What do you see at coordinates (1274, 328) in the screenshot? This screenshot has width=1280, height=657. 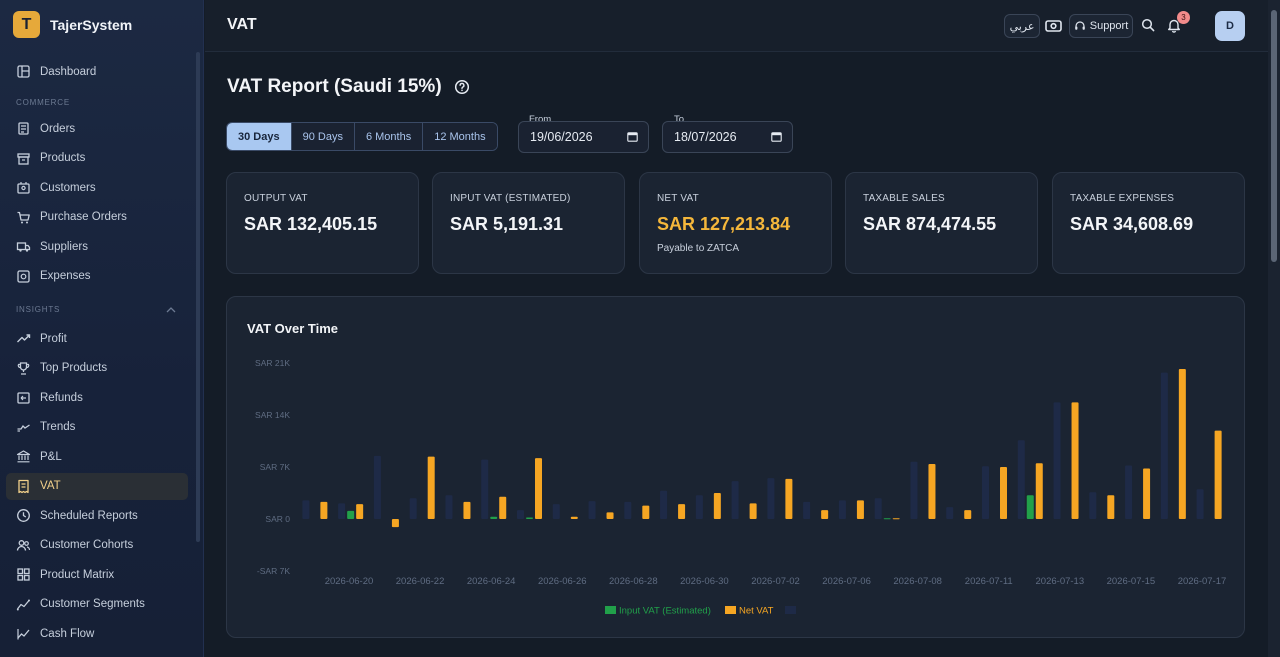 I see `page-scrollbar` at bounding box center [1274, 328].